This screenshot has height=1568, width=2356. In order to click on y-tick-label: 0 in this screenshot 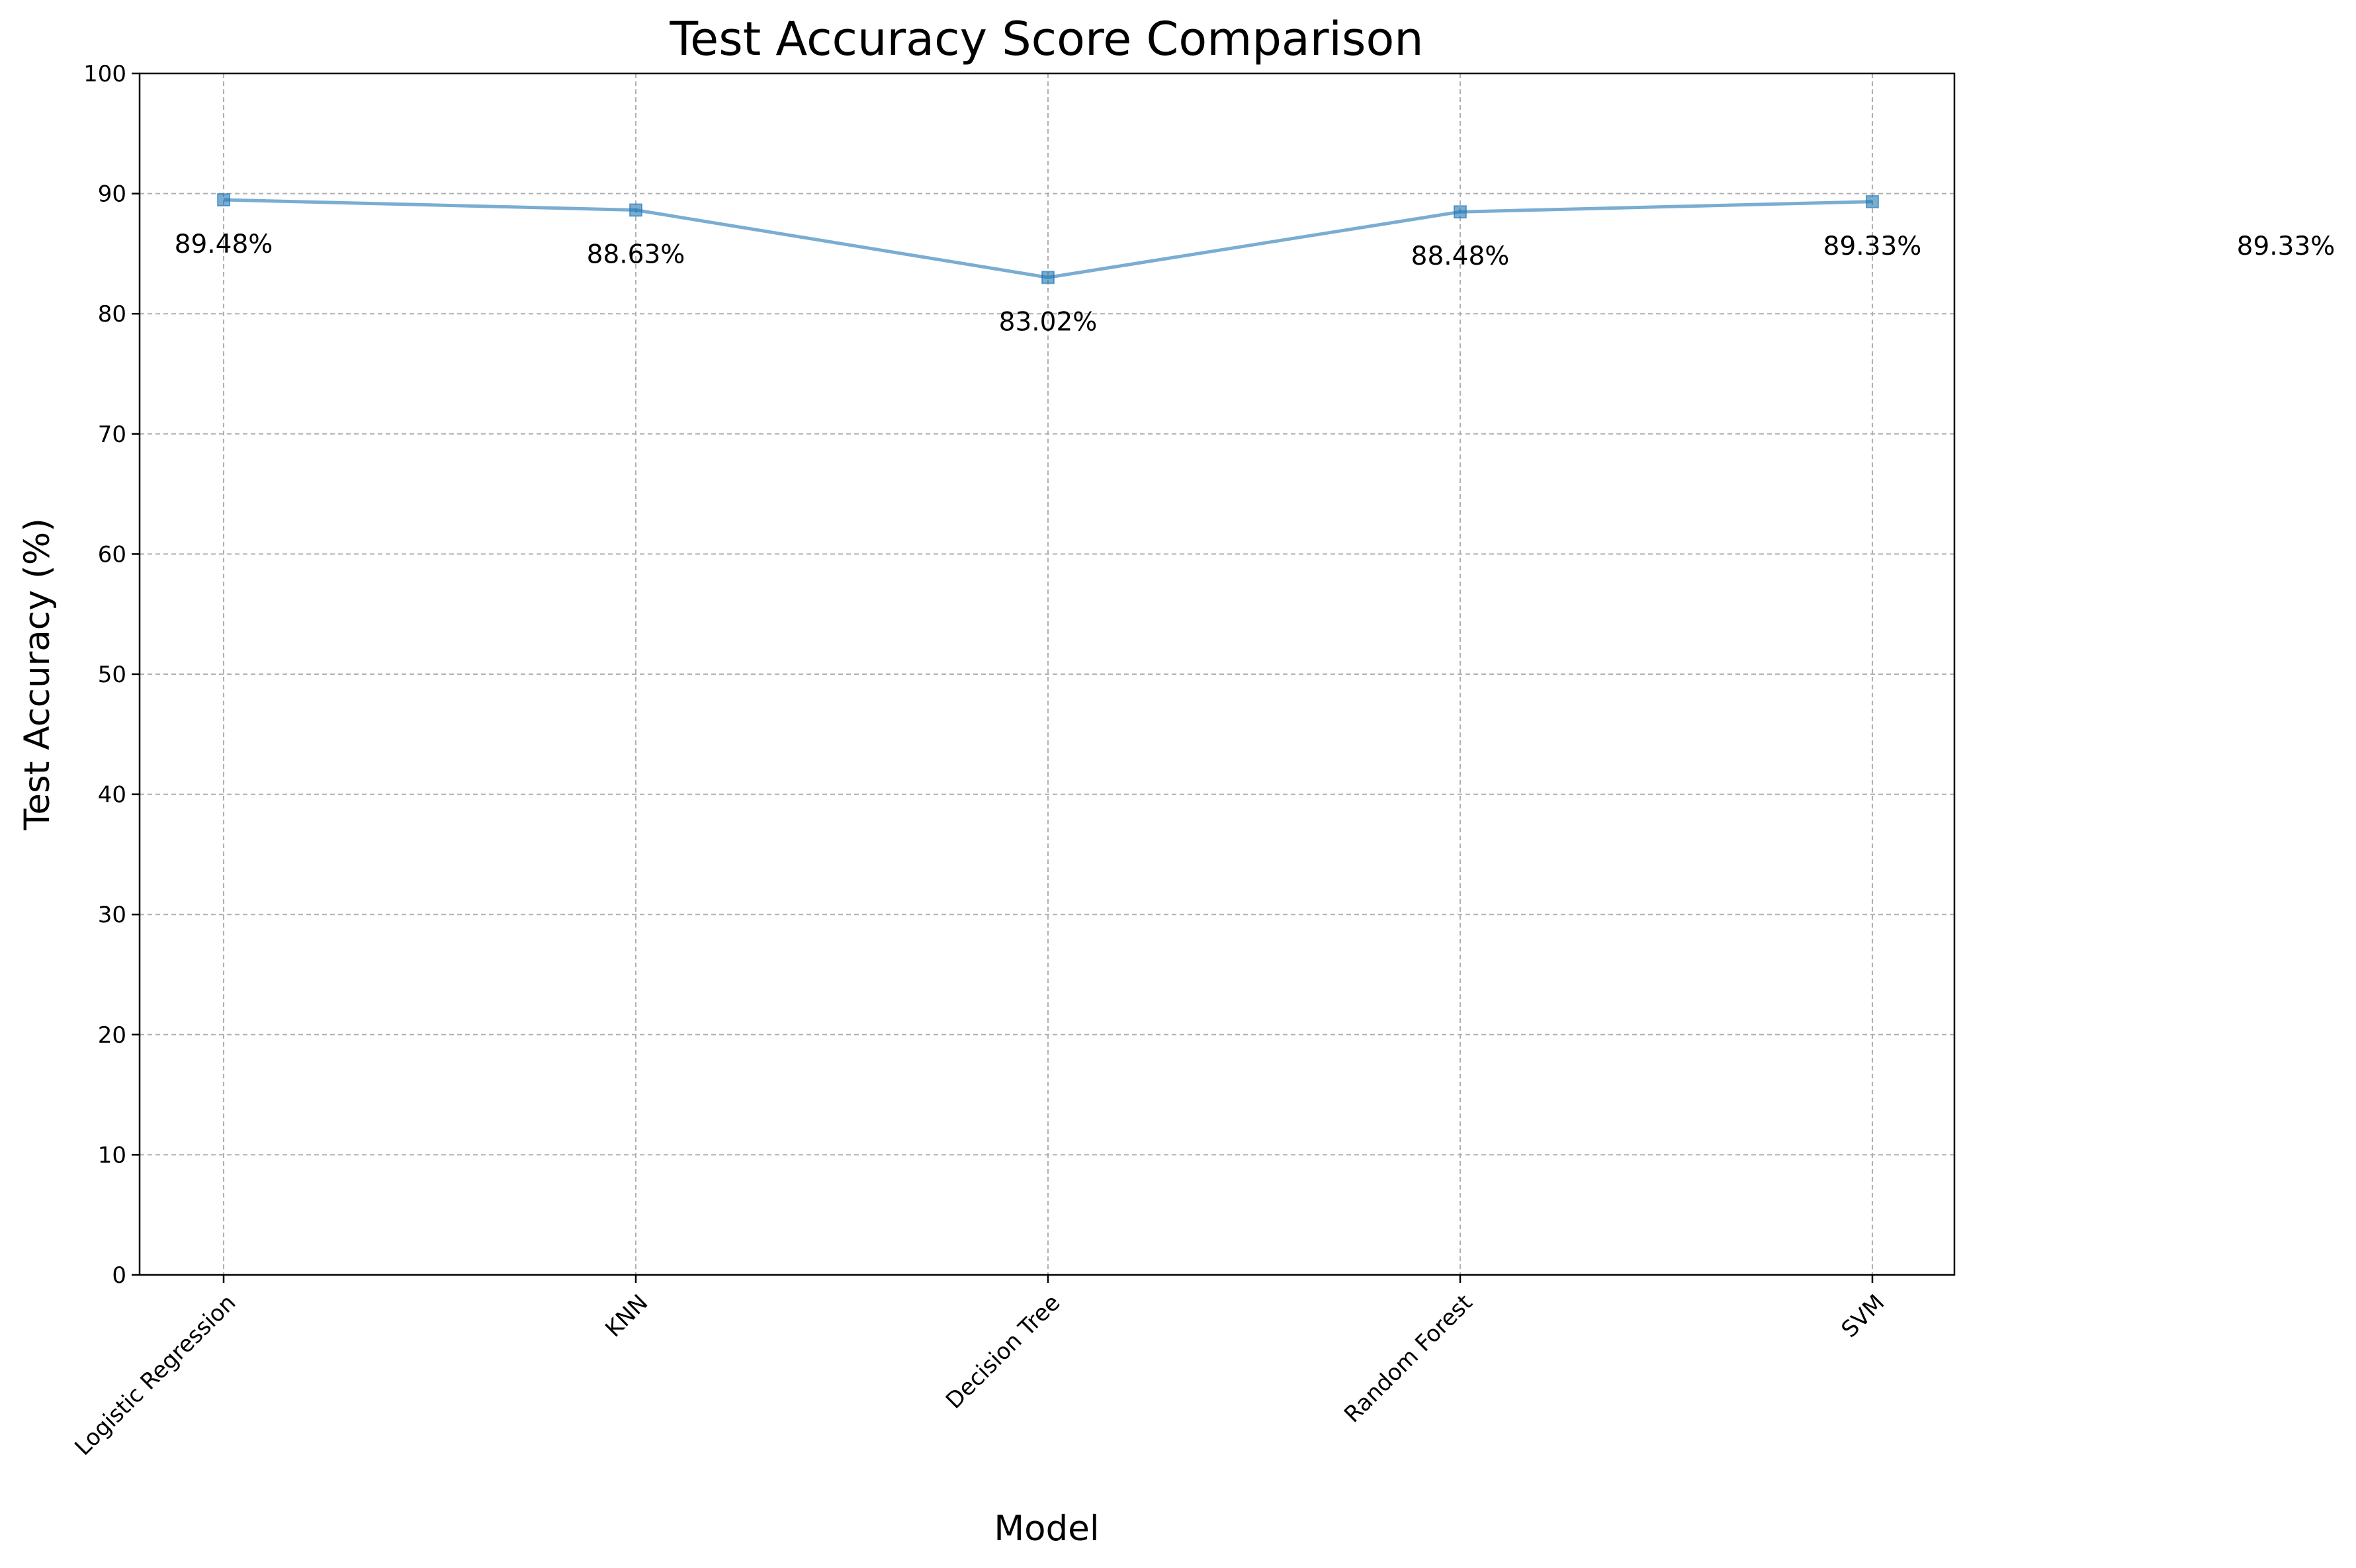, I will do `click(119, 1276)`.